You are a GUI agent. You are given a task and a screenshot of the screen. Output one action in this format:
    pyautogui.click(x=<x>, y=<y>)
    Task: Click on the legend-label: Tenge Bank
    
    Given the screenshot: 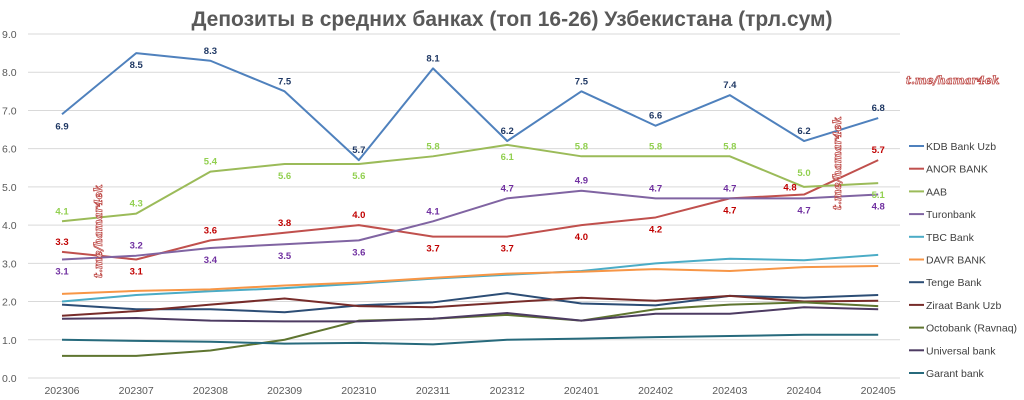 What is the action you would take?
    pyautogui.click(x=954, y=283)
    